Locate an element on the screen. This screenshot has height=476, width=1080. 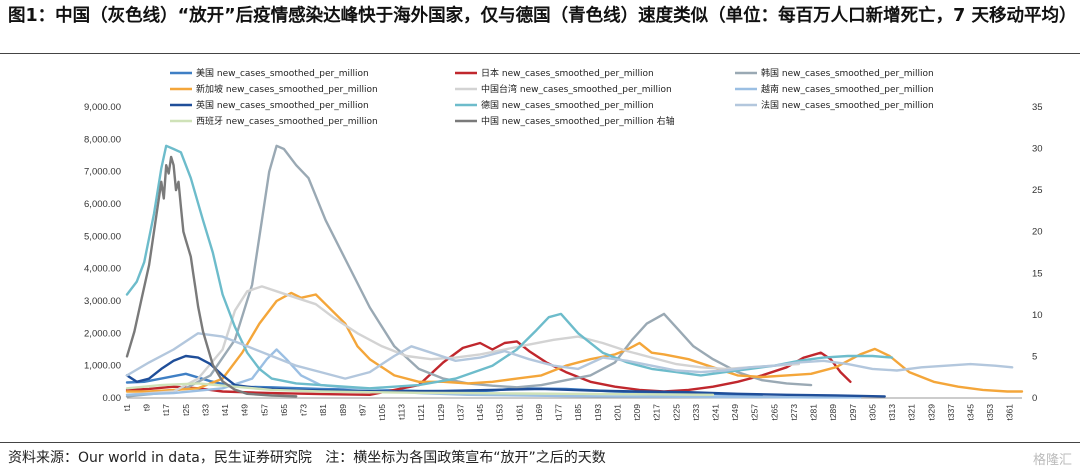
right-tick-label: 5 is located at coordinates (1034, 356).